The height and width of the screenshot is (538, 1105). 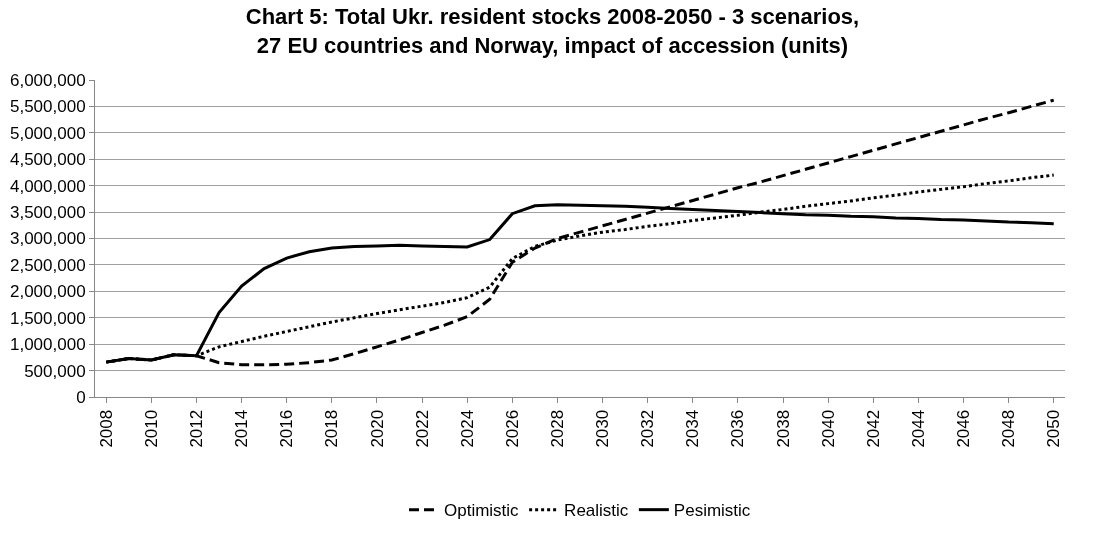 I want to click on legend-label: Realistic, so click(x=596, y=511).